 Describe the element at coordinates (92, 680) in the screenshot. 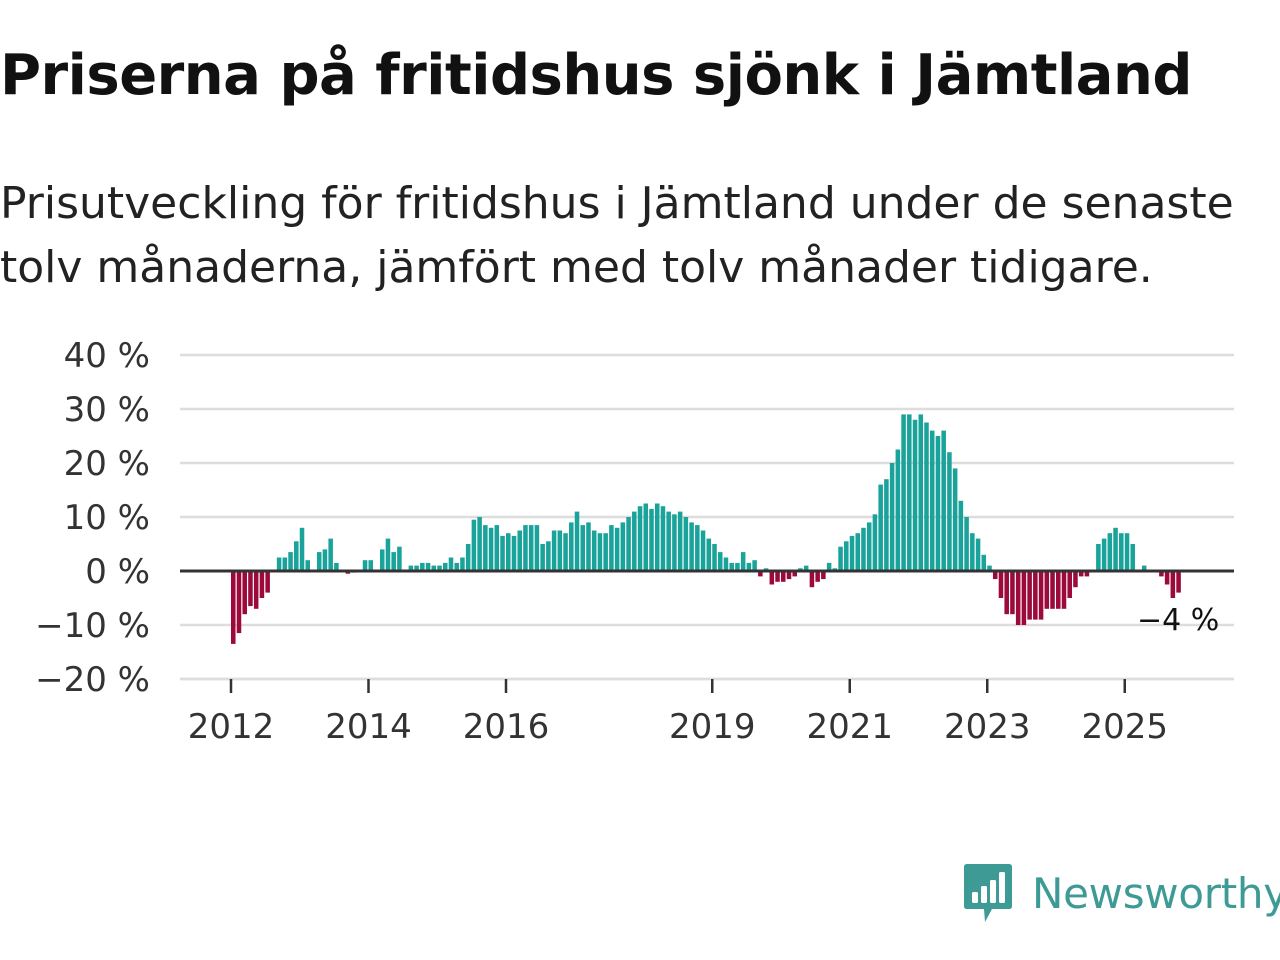

I see `y-tick-label: −20 %` at that location.